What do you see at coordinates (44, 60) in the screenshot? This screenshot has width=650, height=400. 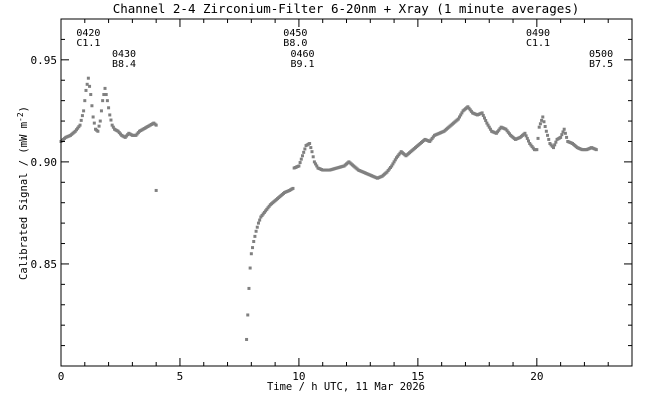 I see `y-tick-label: 0.95` at bounding box center [44, 60].